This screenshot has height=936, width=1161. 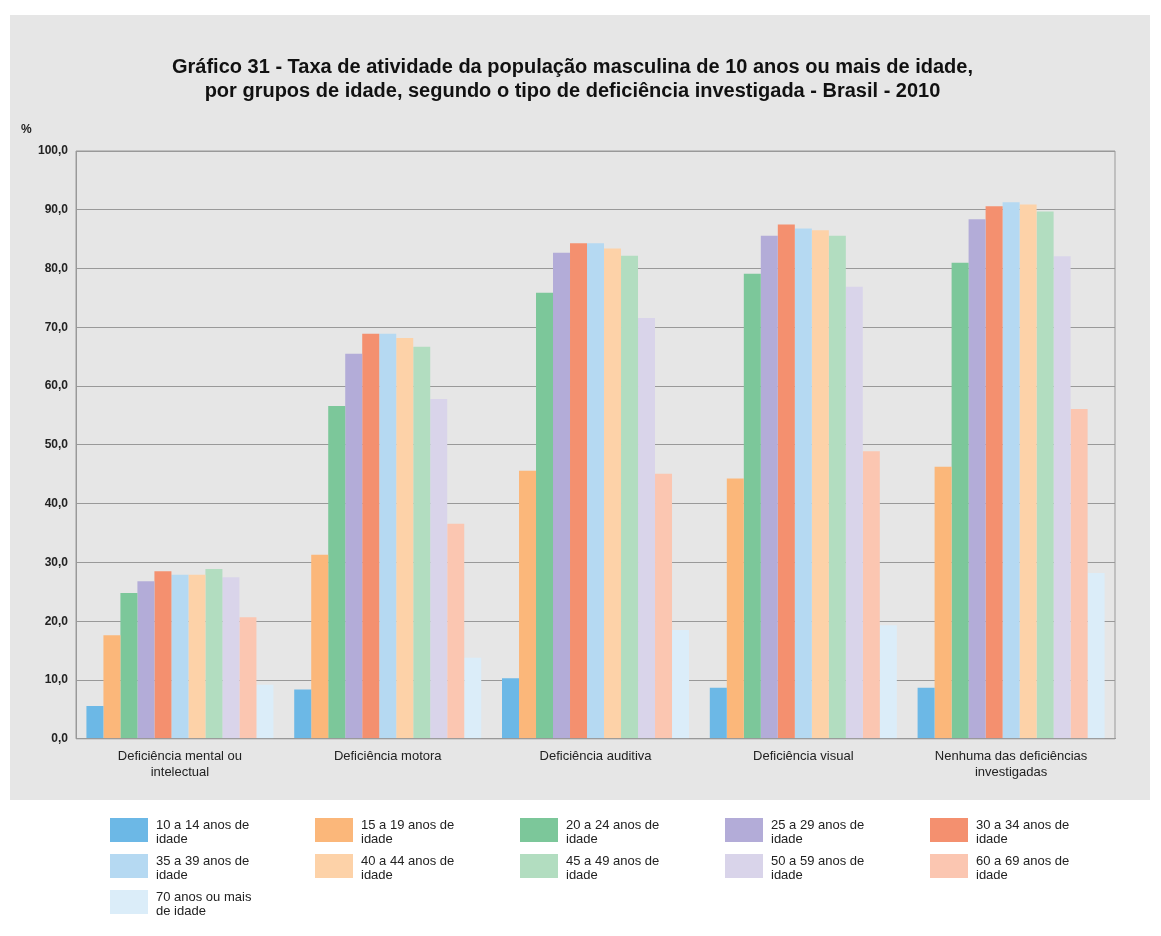 What do you see at coordinates (613, 867) in the screenshot?
I see `legend-label: 45 a 49 anos de idade` at bounding box center [613, 867].